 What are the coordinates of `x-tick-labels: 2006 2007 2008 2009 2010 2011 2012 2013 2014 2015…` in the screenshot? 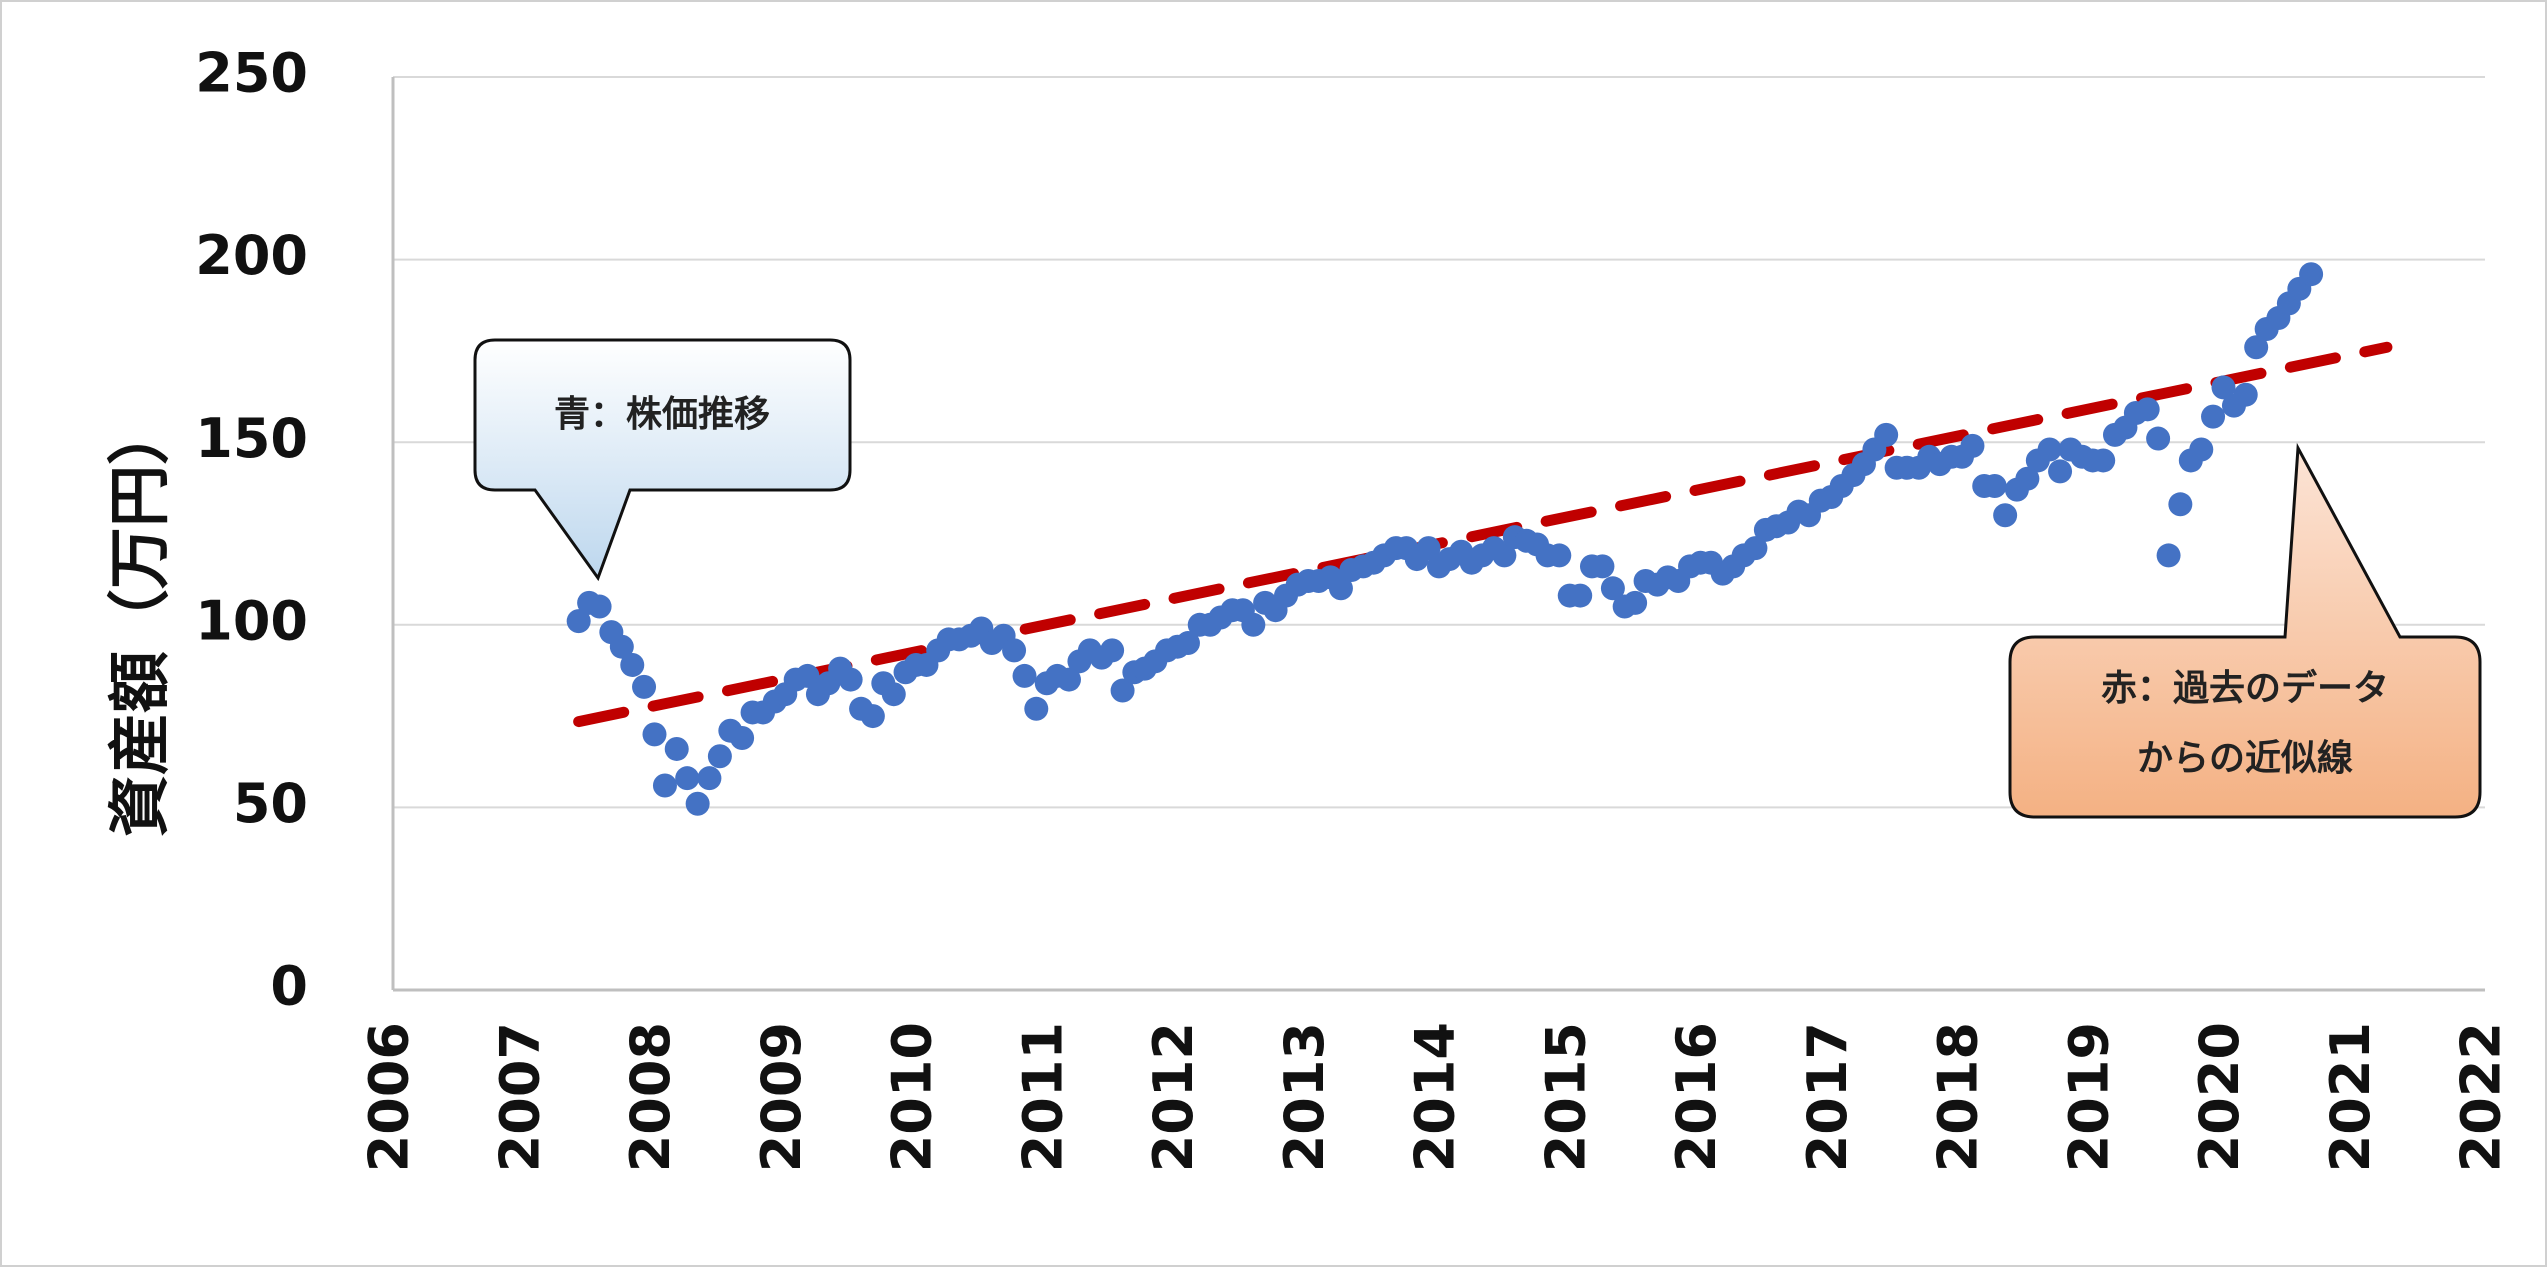 It's located at (1435, 1097).